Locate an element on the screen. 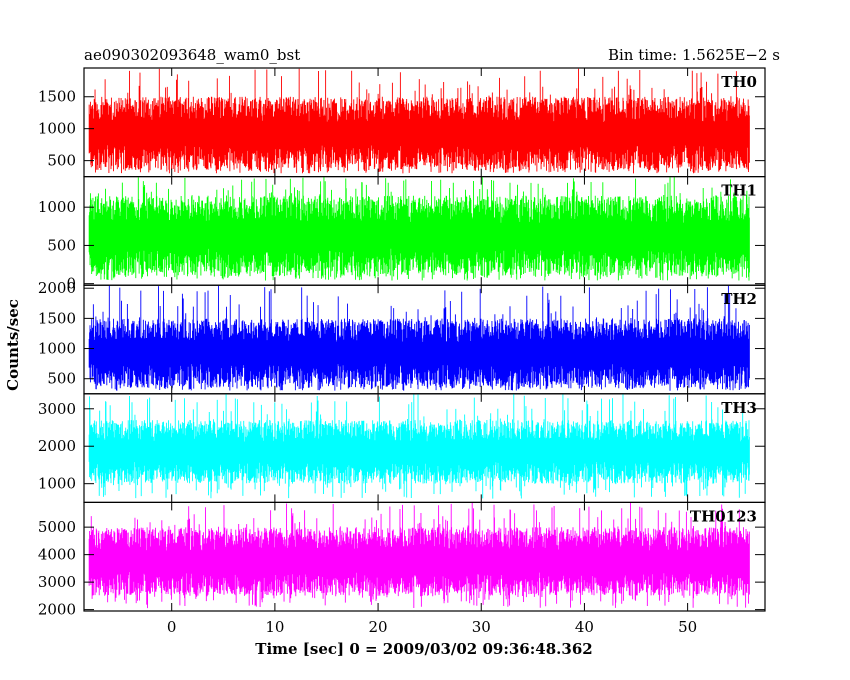 The image size is (850, 680). series-th0 is located at coordinates (419, 121).